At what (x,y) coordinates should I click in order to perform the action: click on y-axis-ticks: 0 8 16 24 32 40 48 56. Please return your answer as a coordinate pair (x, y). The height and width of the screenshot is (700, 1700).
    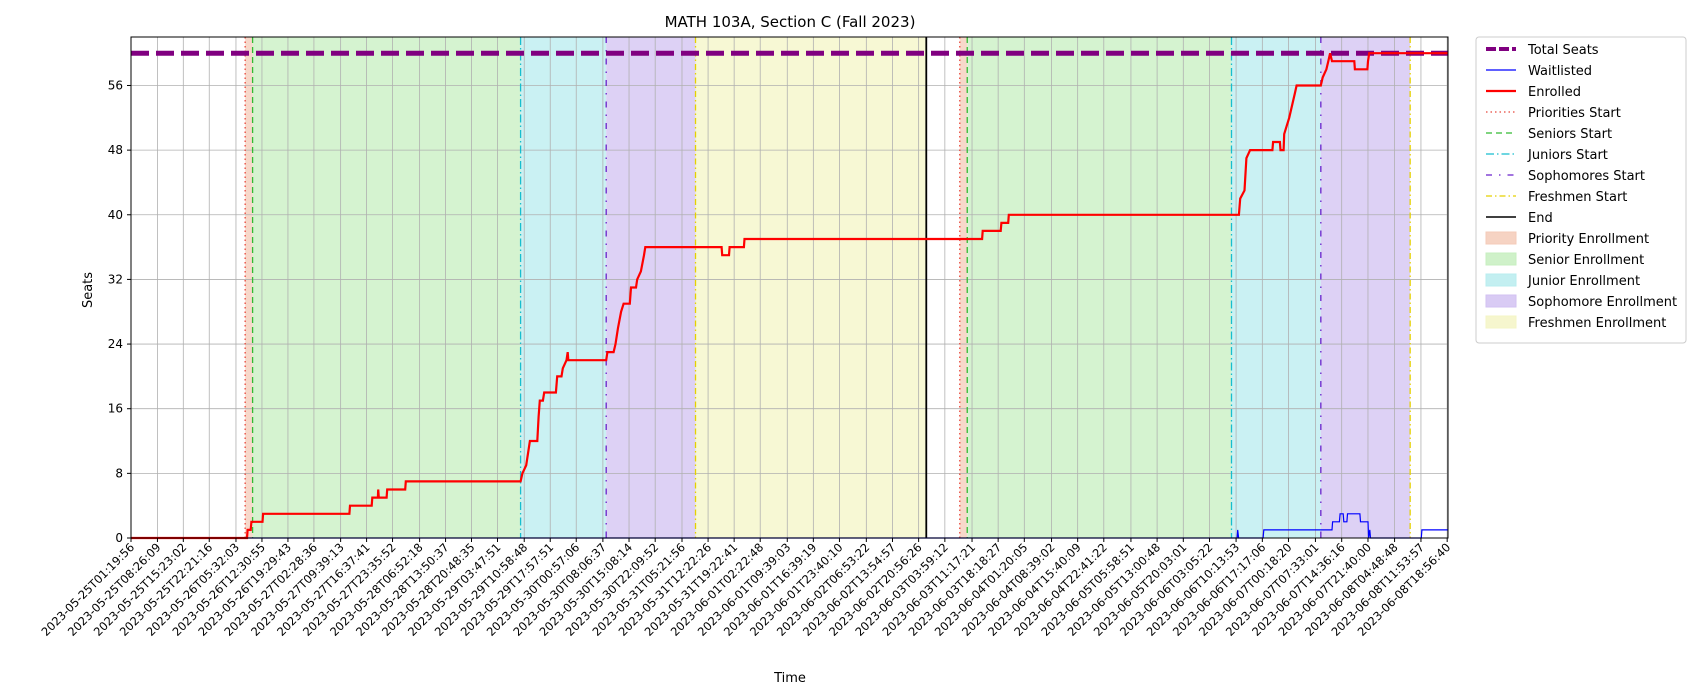
    Looking at the image, I should click on (119, 311).